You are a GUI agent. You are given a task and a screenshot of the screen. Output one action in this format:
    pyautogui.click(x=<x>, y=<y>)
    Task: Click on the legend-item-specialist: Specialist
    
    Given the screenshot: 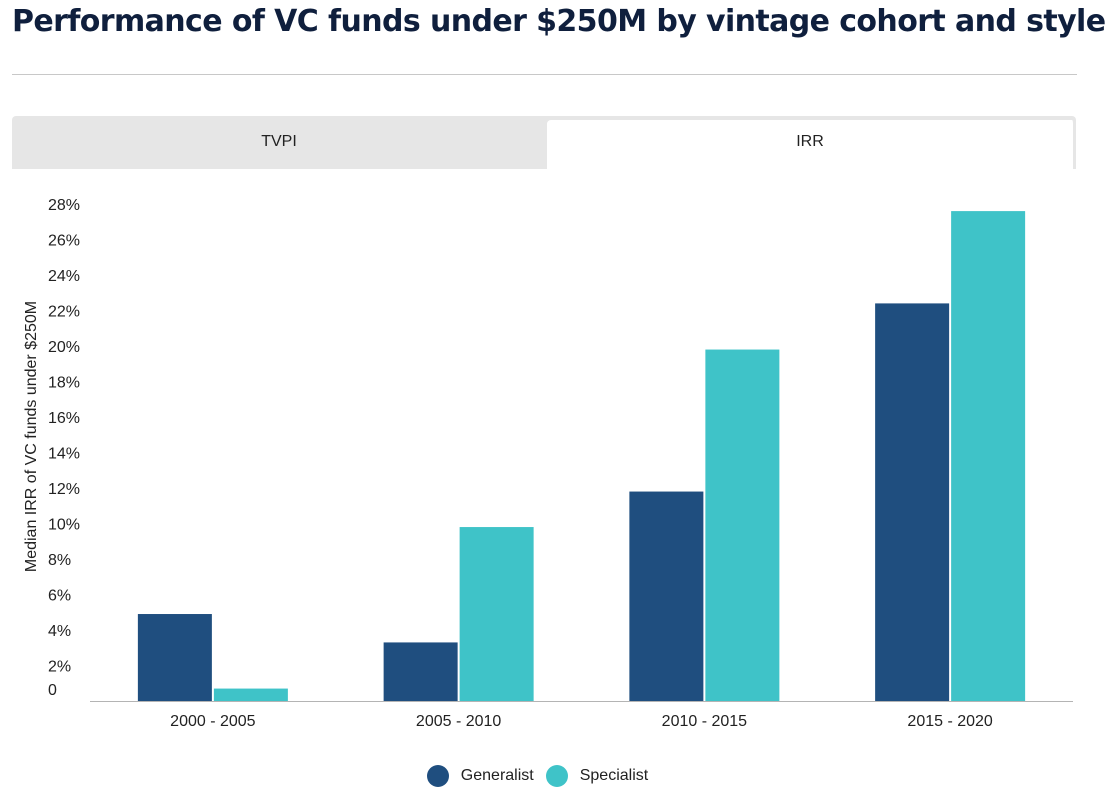 What is the action you would take?
    pyautogui.click(x=597, y=776)
    